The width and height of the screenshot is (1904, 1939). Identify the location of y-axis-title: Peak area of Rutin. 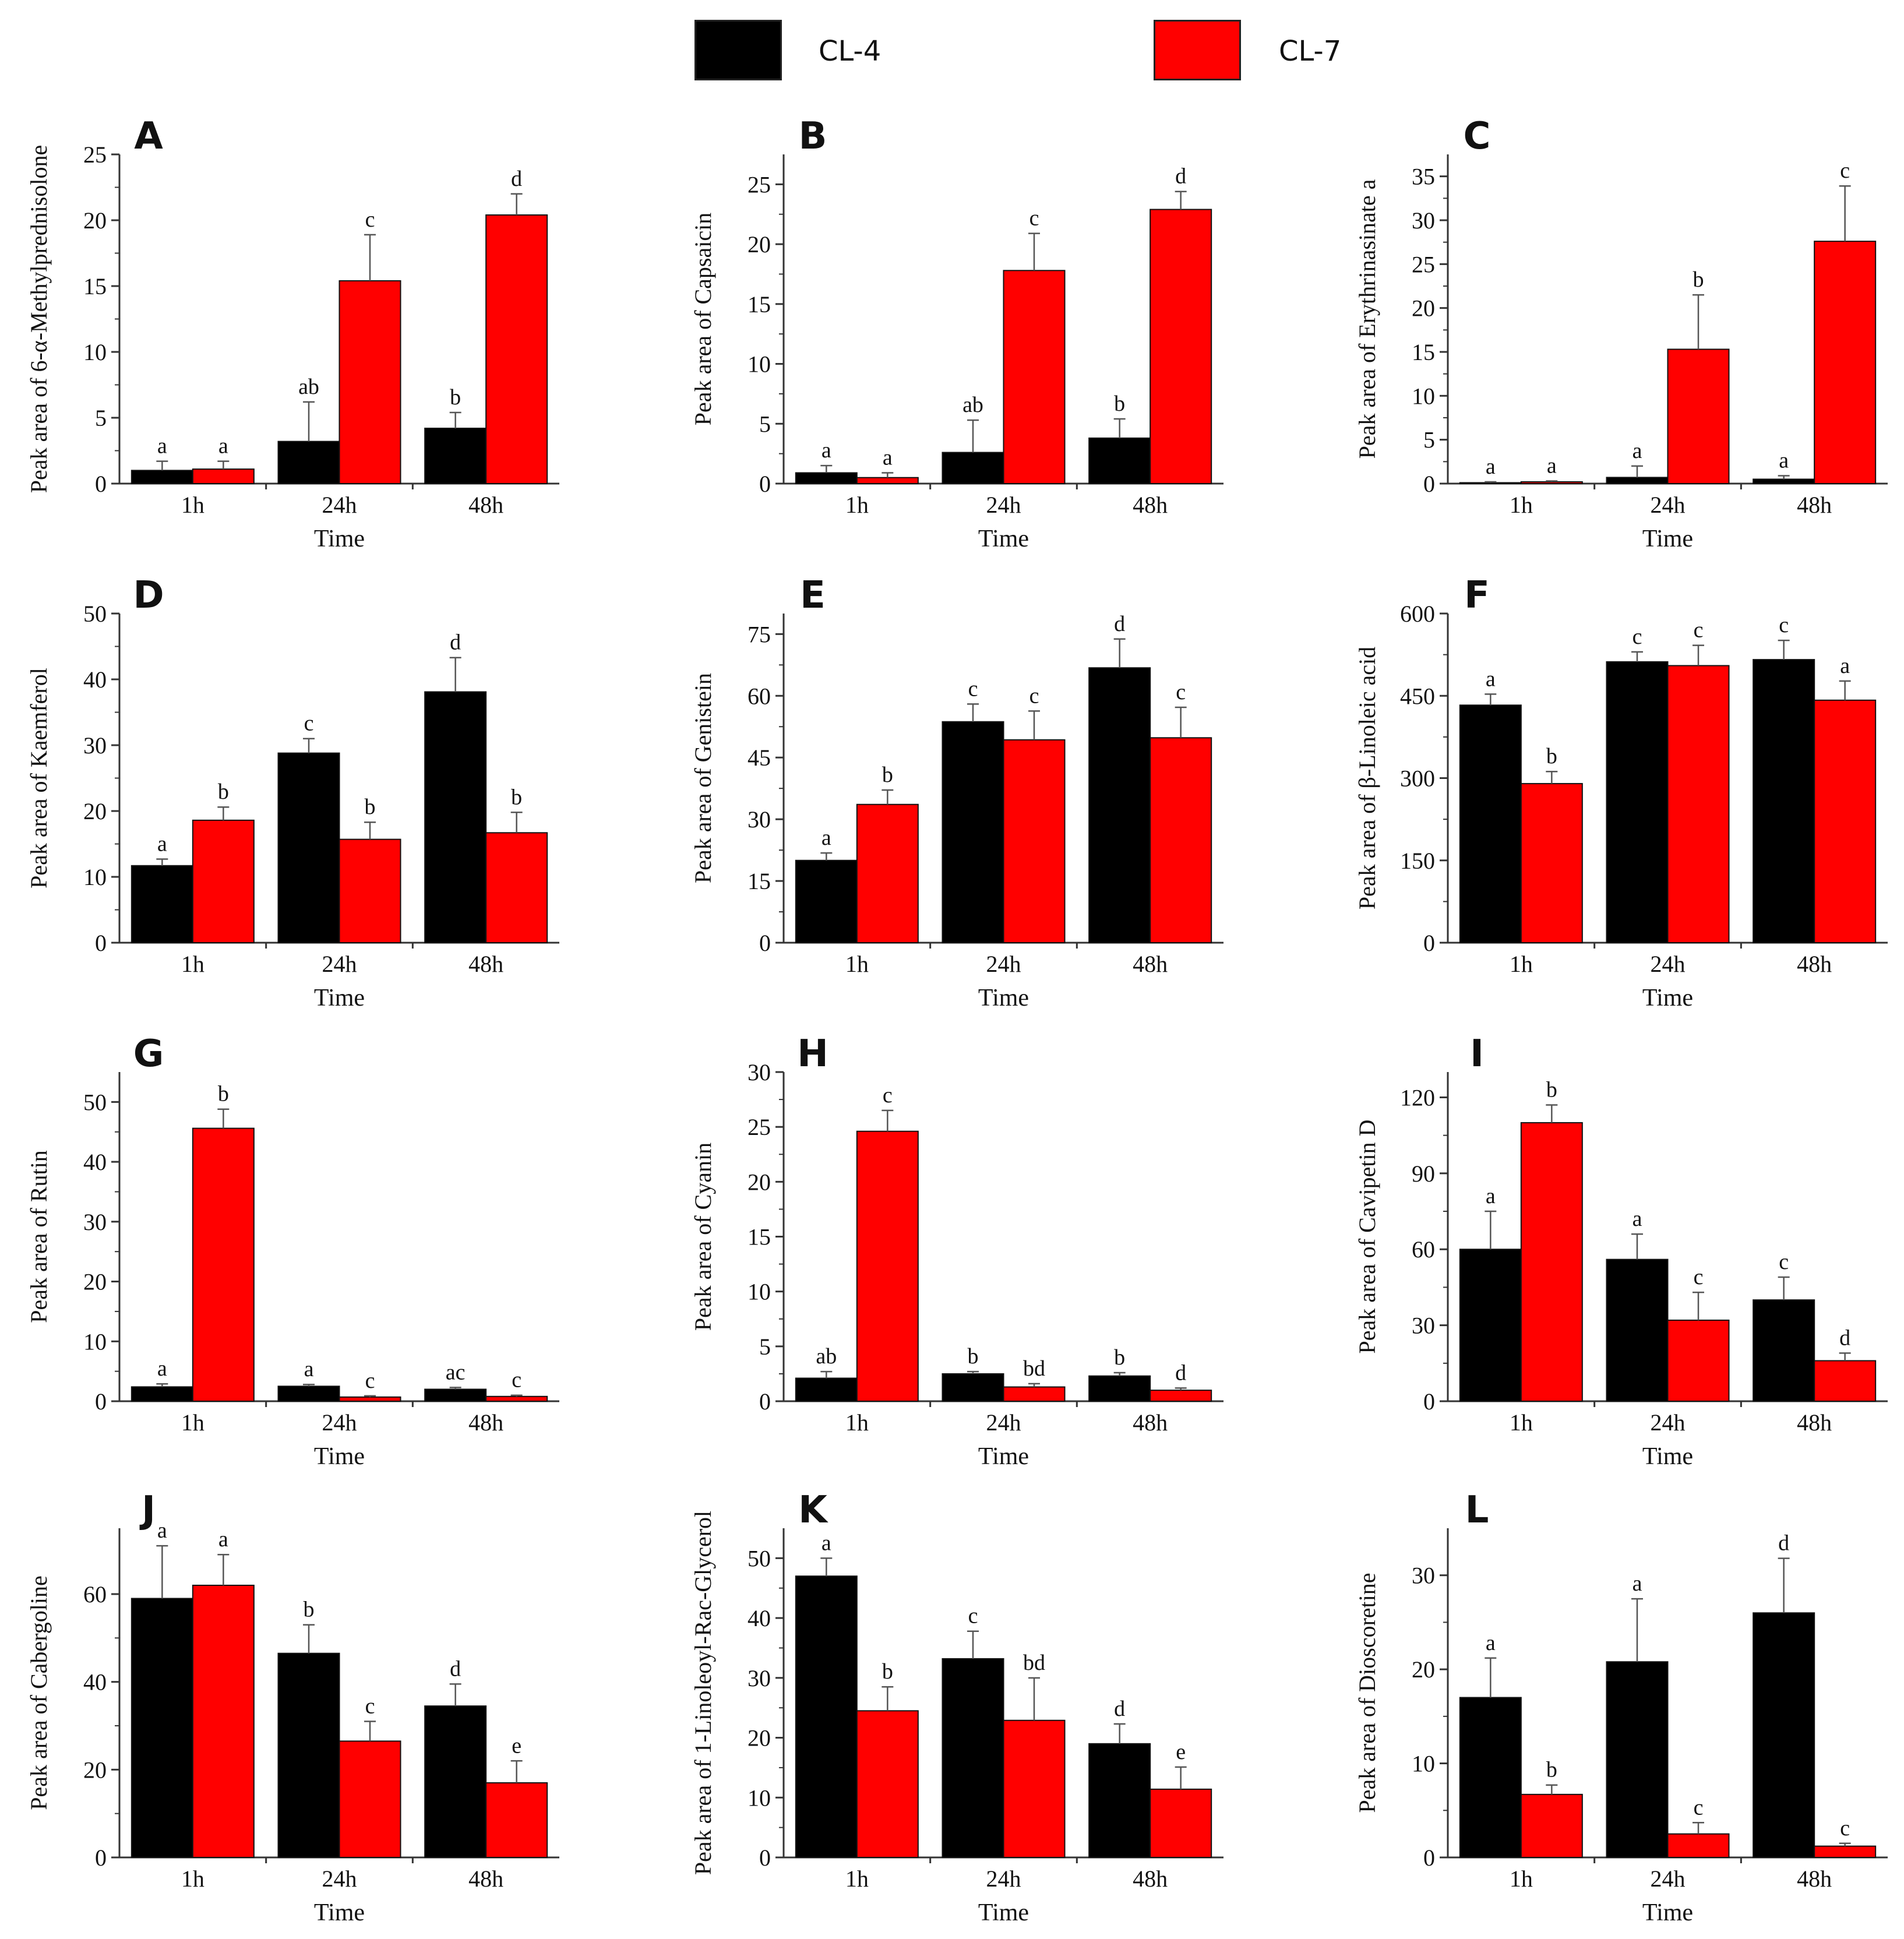
(39, 1236).